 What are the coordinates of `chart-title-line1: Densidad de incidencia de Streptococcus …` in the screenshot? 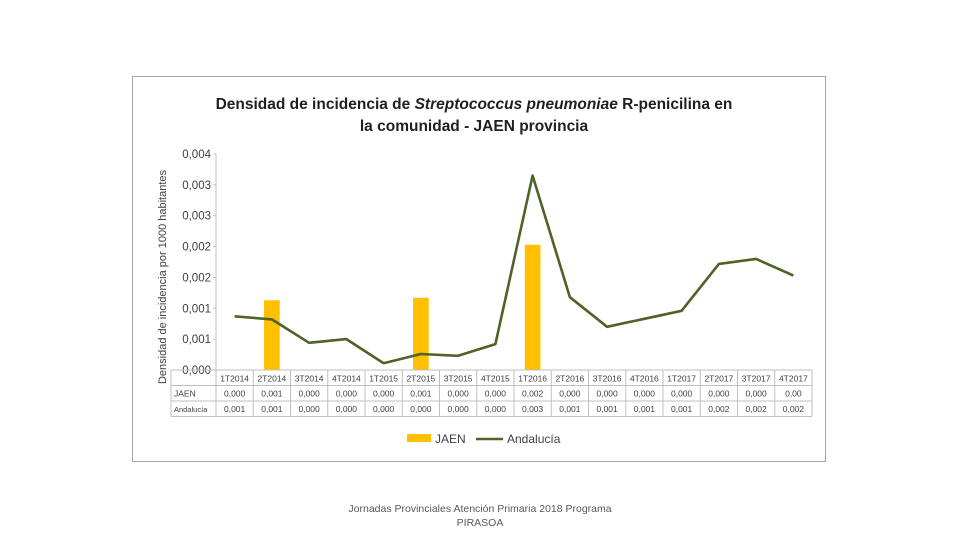 It's located at (474, 104).